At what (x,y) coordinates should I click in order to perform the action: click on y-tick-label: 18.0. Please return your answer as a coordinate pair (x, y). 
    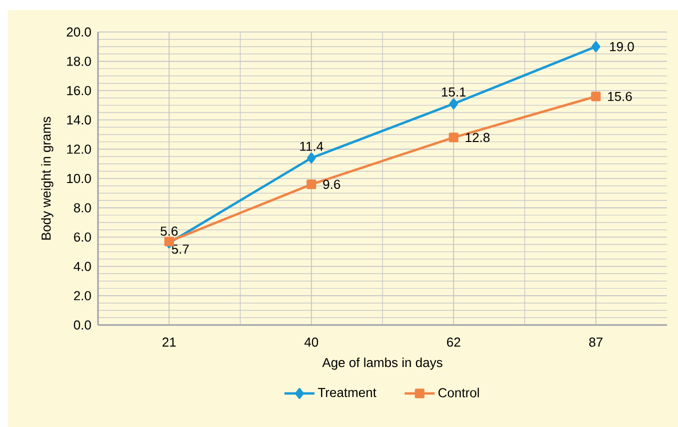
    Looking at the image, I should click on (79, 61).